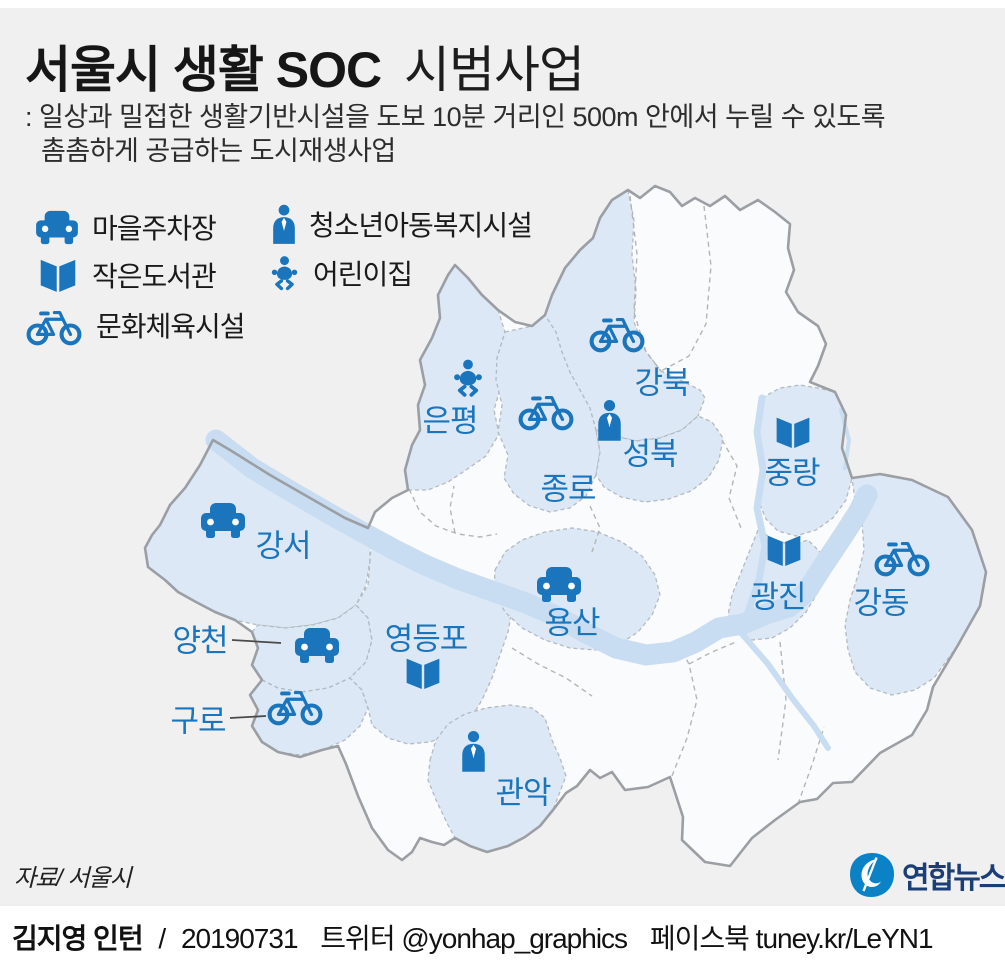 This screenshot has height=963, width=1005. I want to click on legend-item-parking: 마을주차장, so click(125, 227).